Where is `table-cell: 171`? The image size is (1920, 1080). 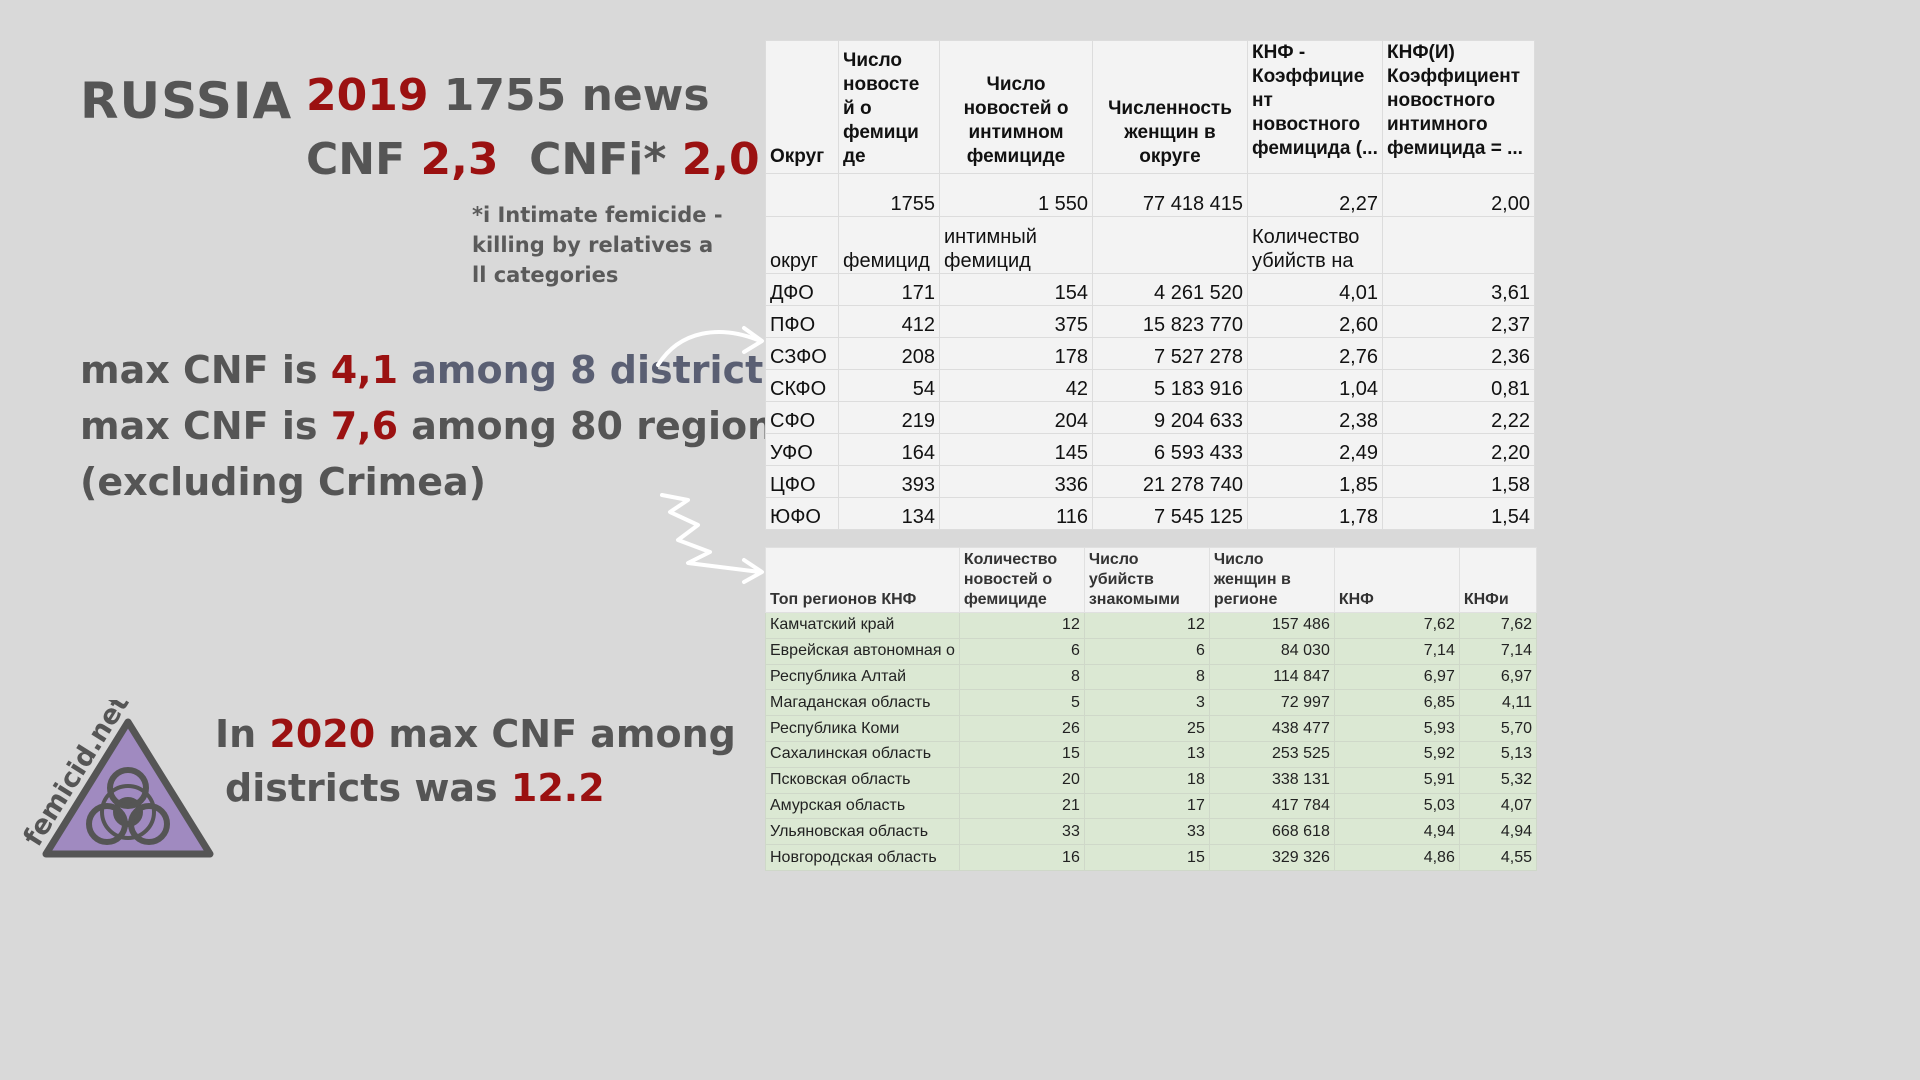
table-cell: 171 is located at coordinates (889, 289).